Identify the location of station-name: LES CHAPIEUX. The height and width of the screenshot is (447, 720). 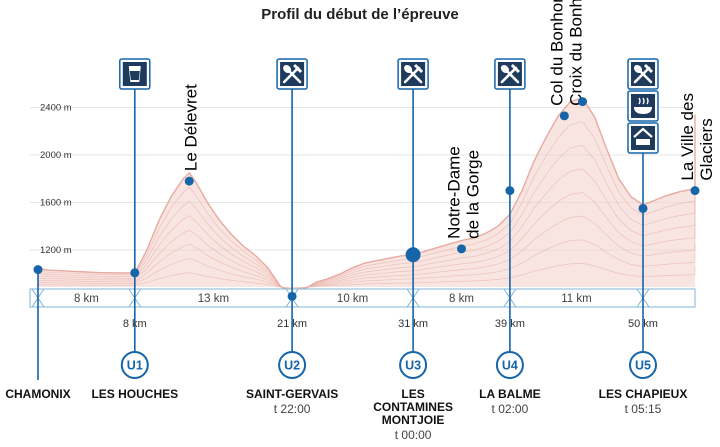
(643, 394).